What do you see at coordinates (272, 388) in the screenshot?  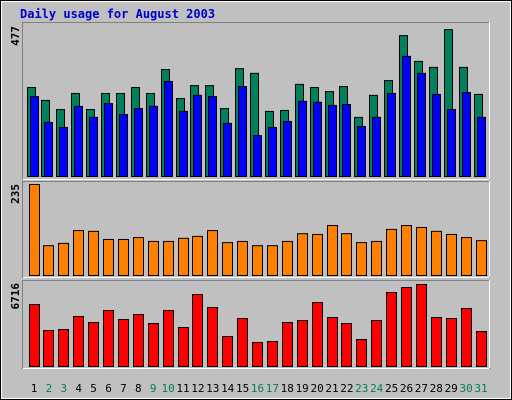 I see `x-tick-label: 17` at bounding box center [272, 388].